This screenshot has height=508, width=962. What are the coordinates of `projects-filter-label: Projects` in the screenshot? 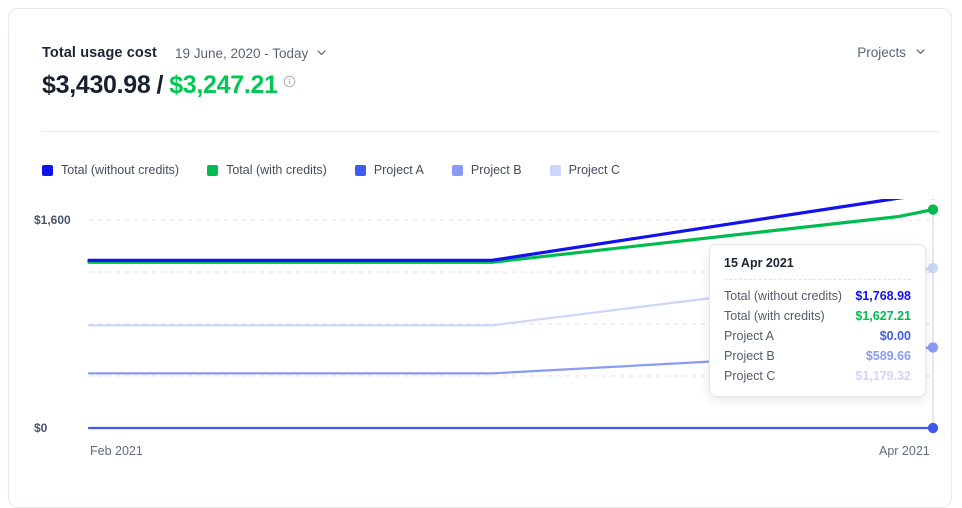 It's located at (881, 52).